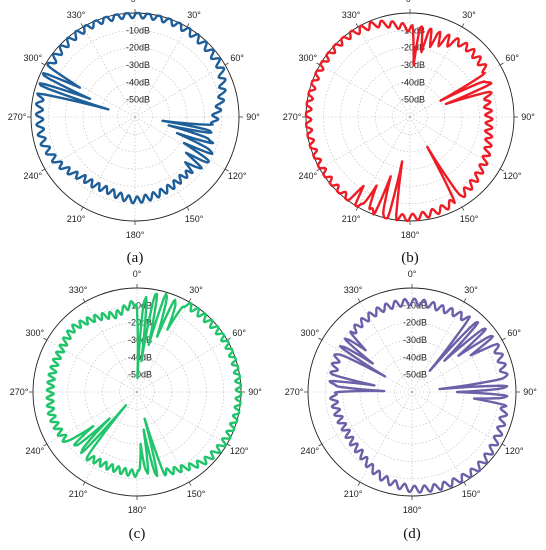  I want to click on panel-caption: (c), so click(137, 534).